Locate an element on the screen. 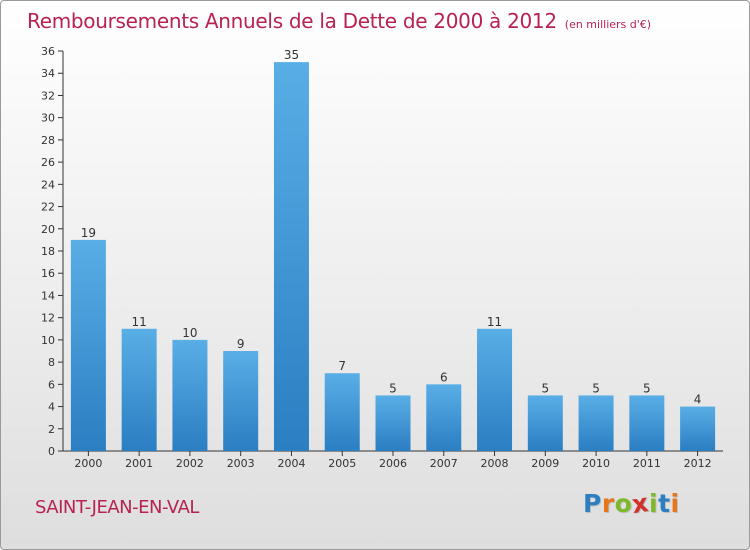 The image size is (750, 550). y-tick-label: 16 is located at coordinates (48, 273).